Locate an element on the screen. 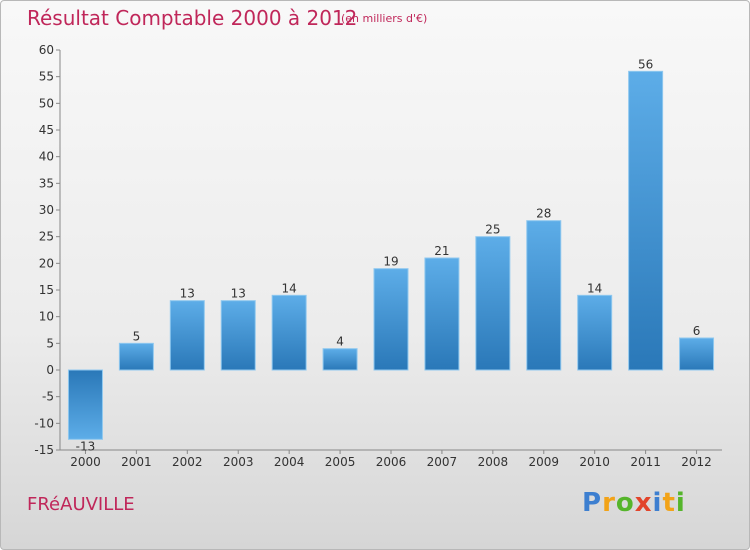 This screenshot has height=550, width=750. x-tick-label: 2001 is located at coordinates (136, 462).